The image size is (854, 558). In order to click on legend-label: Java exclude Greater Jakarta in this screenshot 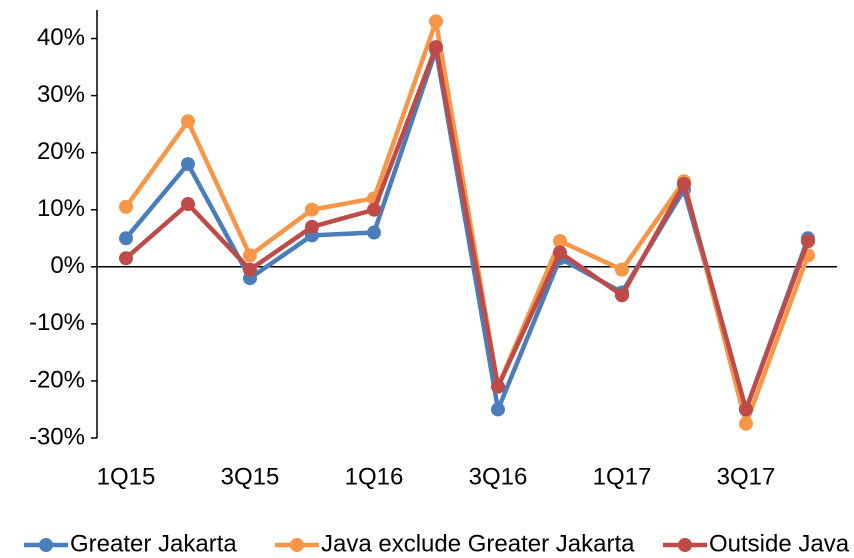, I will do `click(478, 543)`.